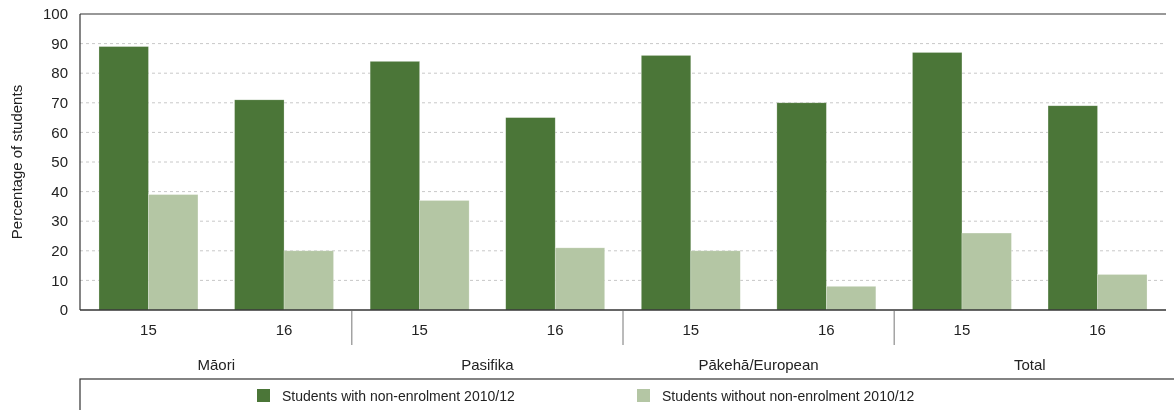 The width and height of the screenshot is (1174, 410). Describe the element at coordinates (16, 162) in the screenshot. I see `y-axis-title: Percentage of students` at that location.